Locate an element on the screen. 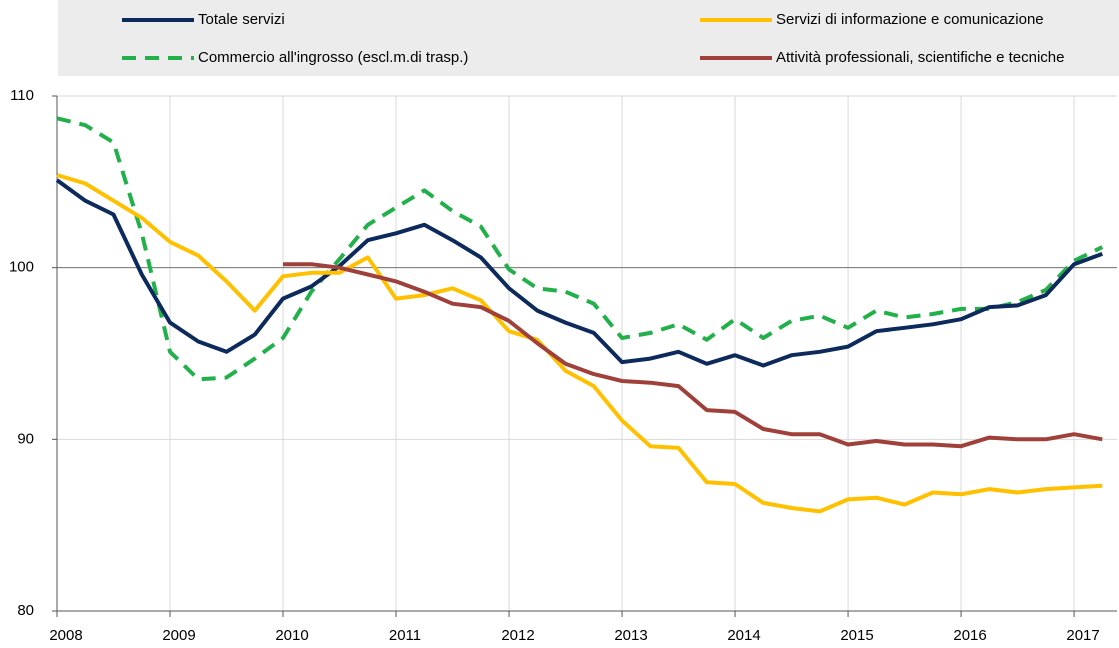 This screenshot has height=648, width=1119. x-tick-label: 2014 is located at coordinates (743, 635).